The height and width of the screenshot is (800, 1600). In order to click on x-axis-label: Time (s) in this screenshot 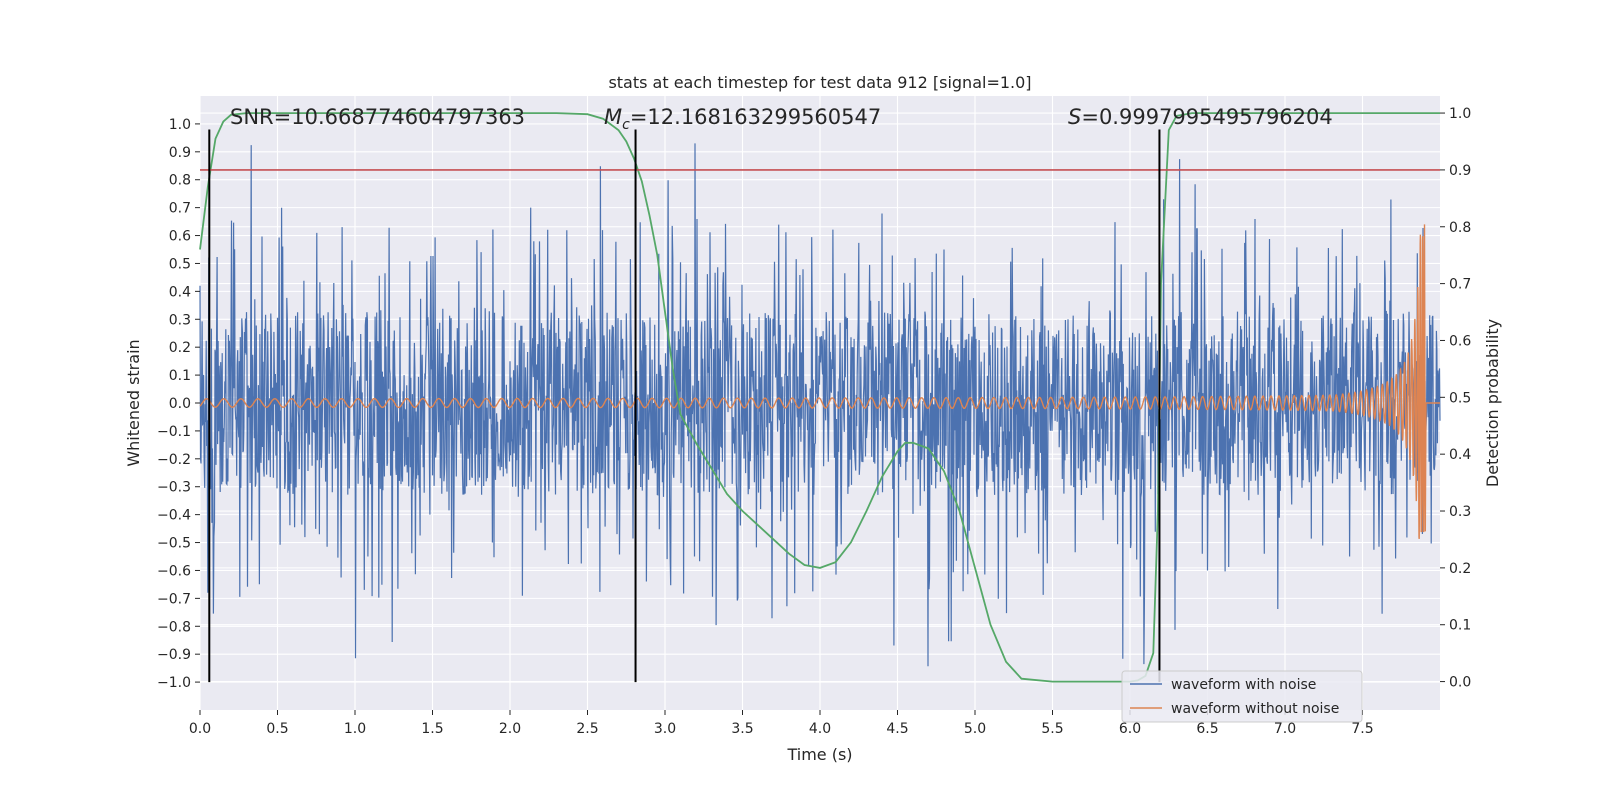, I will do `click(819, 754)`.